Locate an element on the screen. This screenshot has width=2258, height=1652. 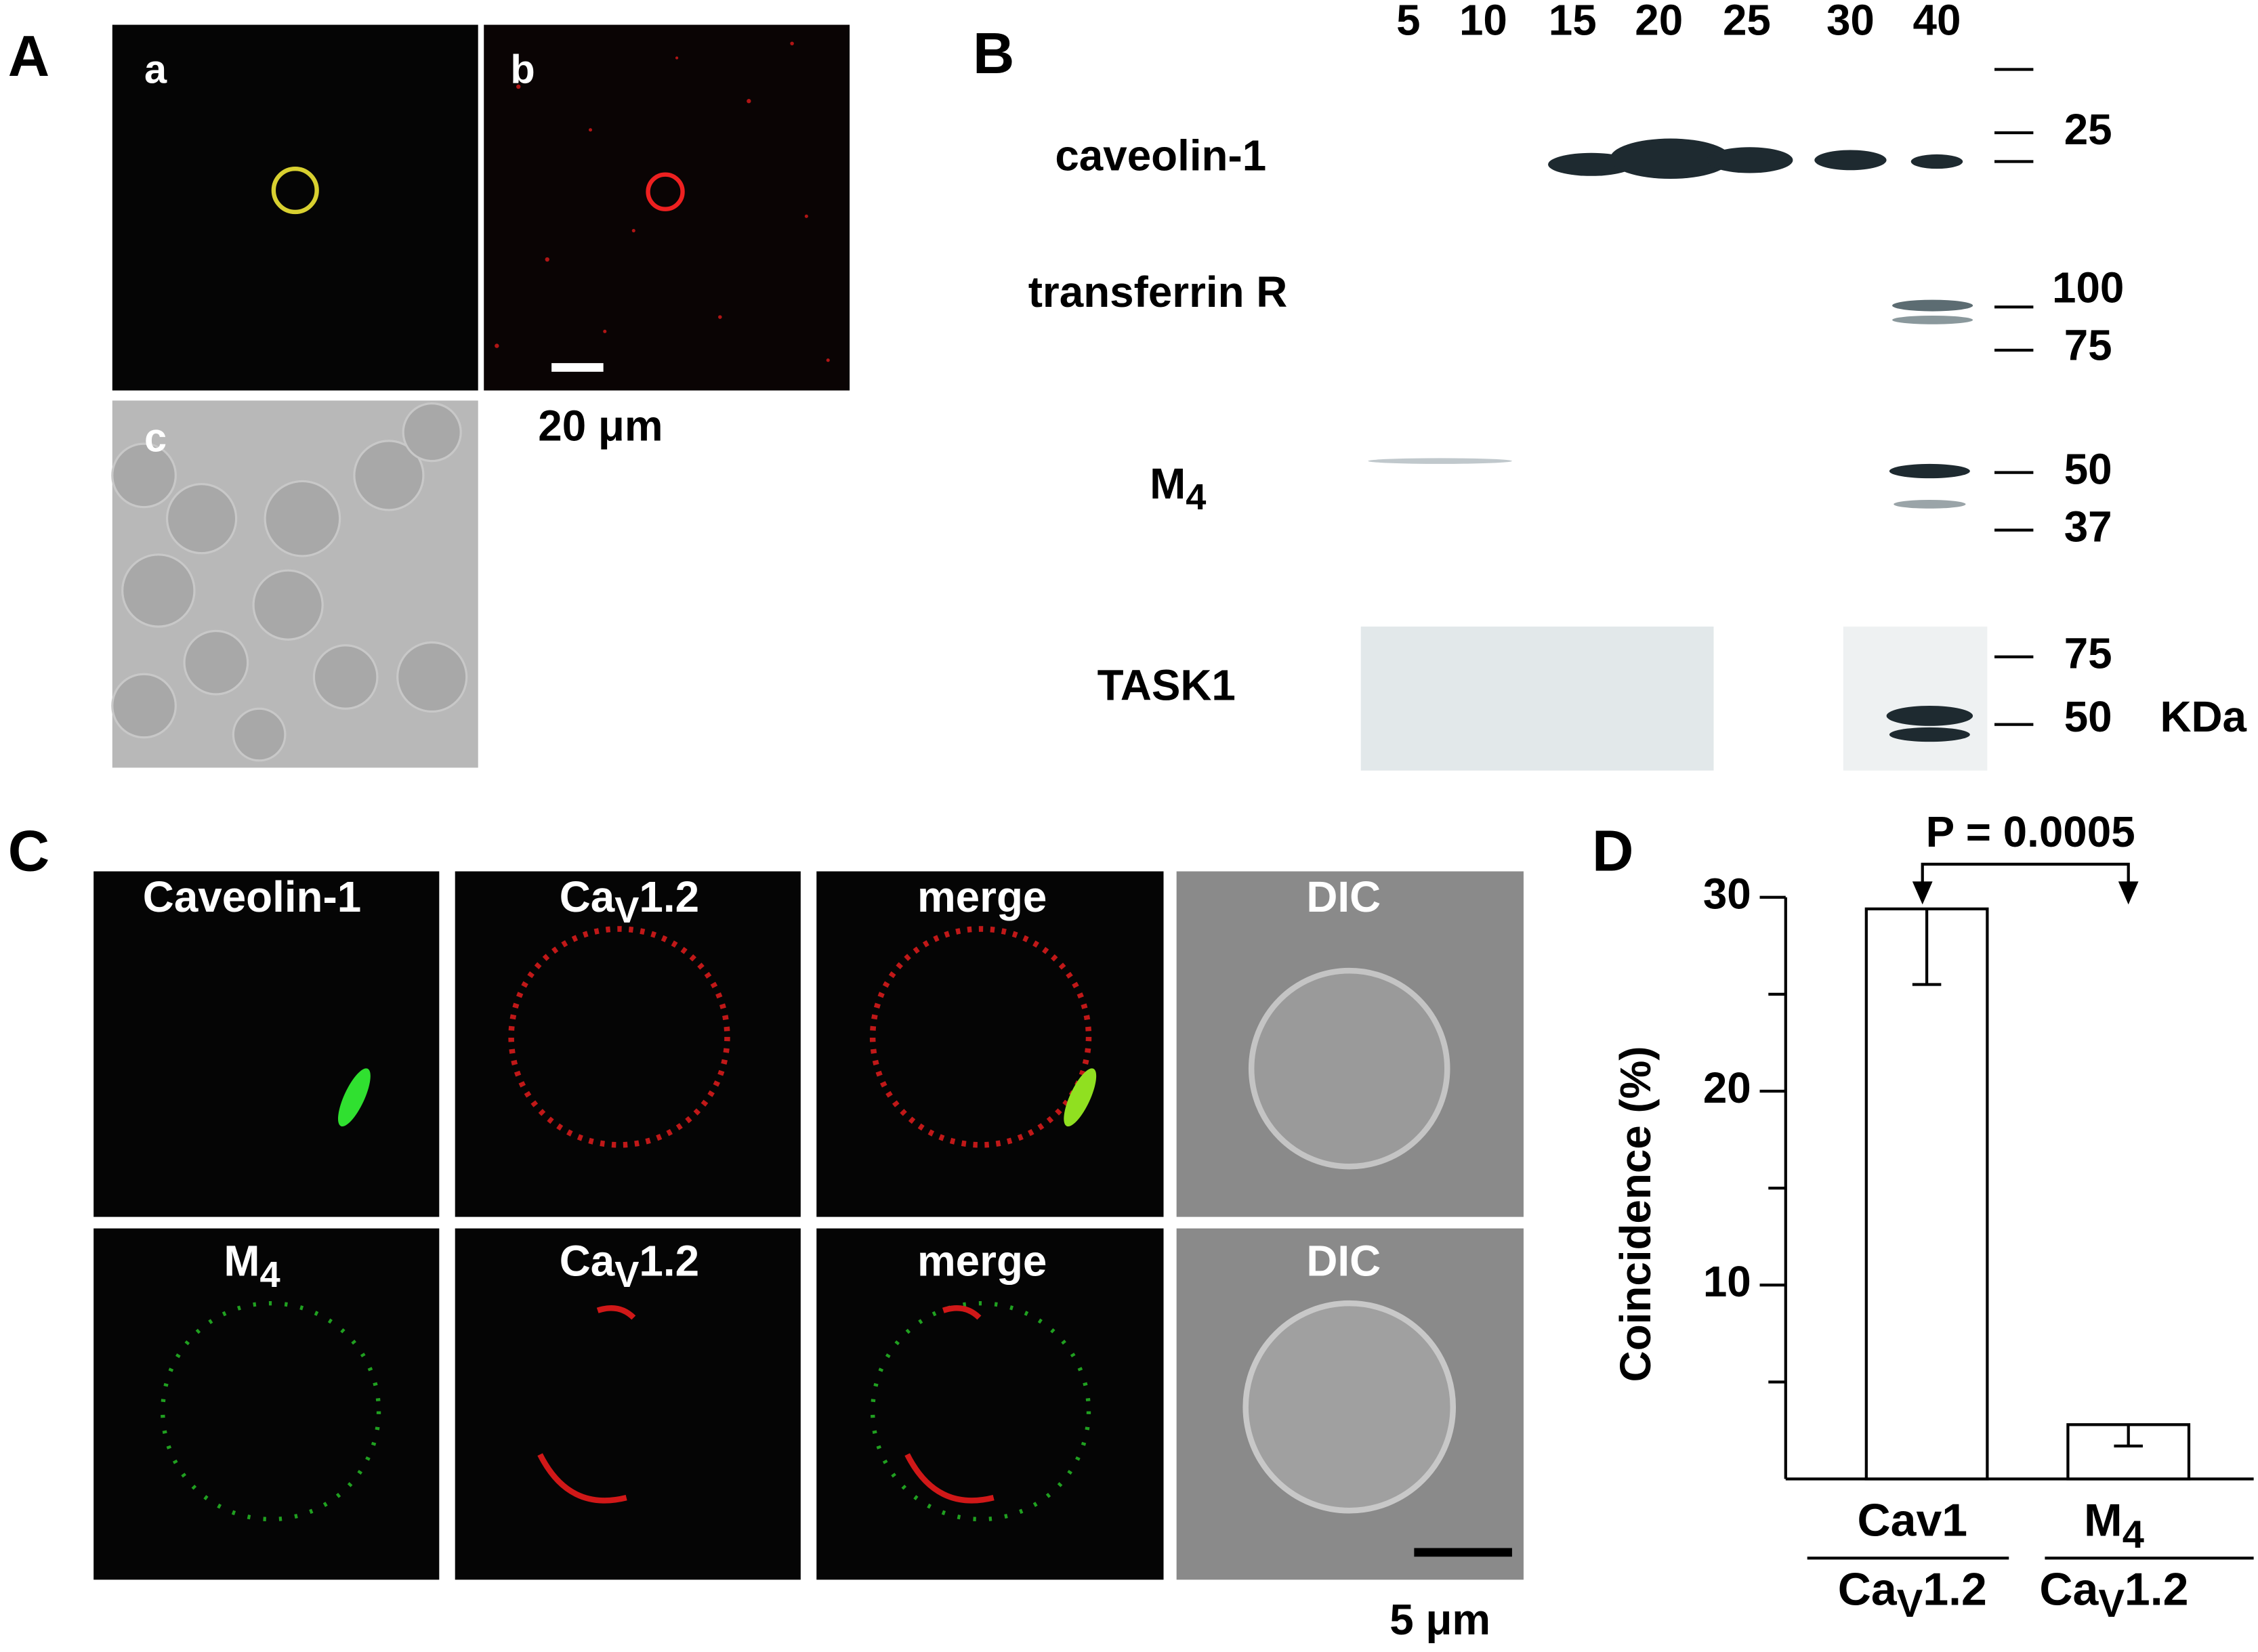
label-main: caveolin-1 is located at coordinates (1160, 155).